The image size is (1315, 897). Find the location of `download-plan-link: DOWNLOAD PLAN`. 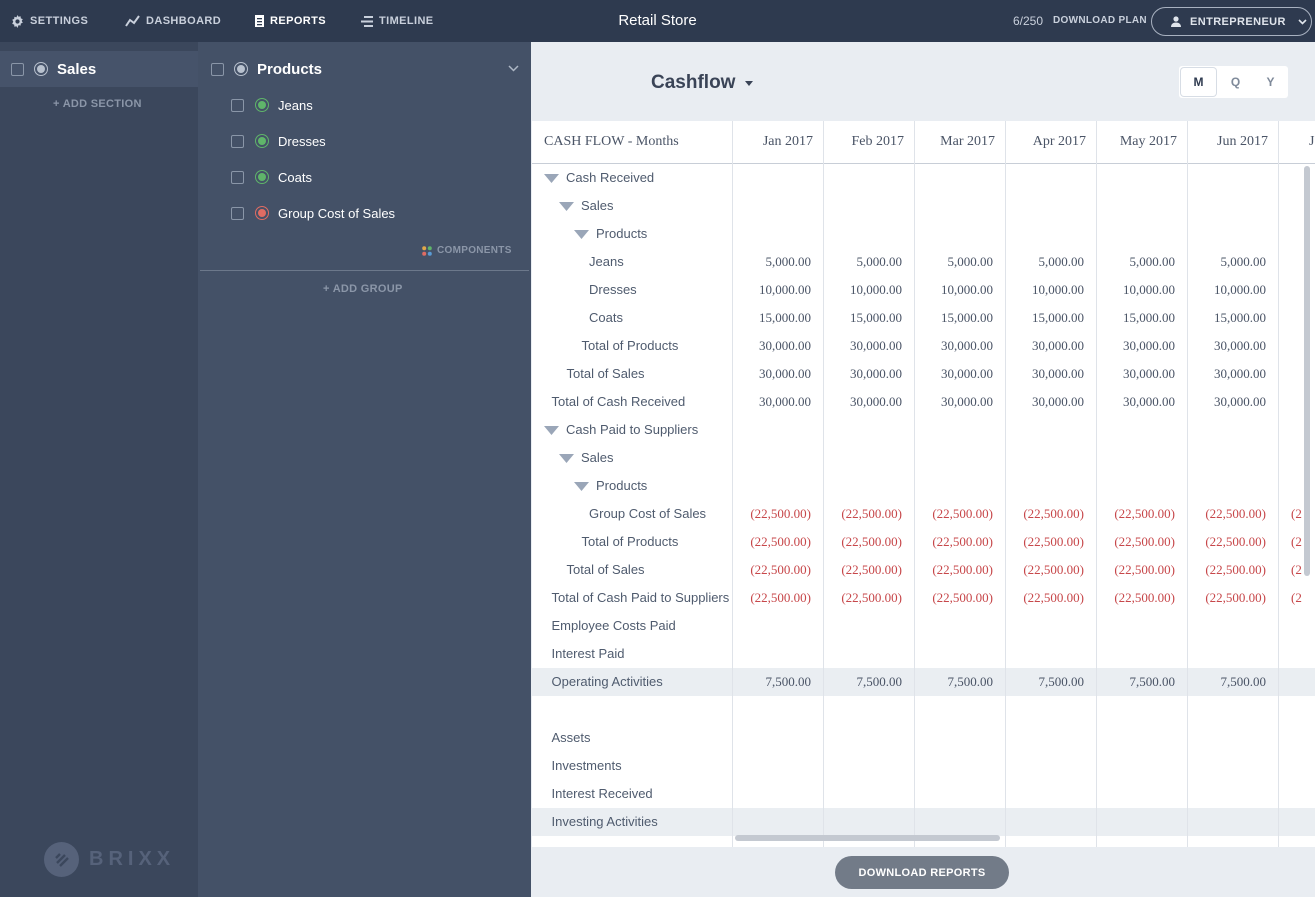

download-plan-link: DOWNLOAD PLAN is located at coordinates (1100, 20).